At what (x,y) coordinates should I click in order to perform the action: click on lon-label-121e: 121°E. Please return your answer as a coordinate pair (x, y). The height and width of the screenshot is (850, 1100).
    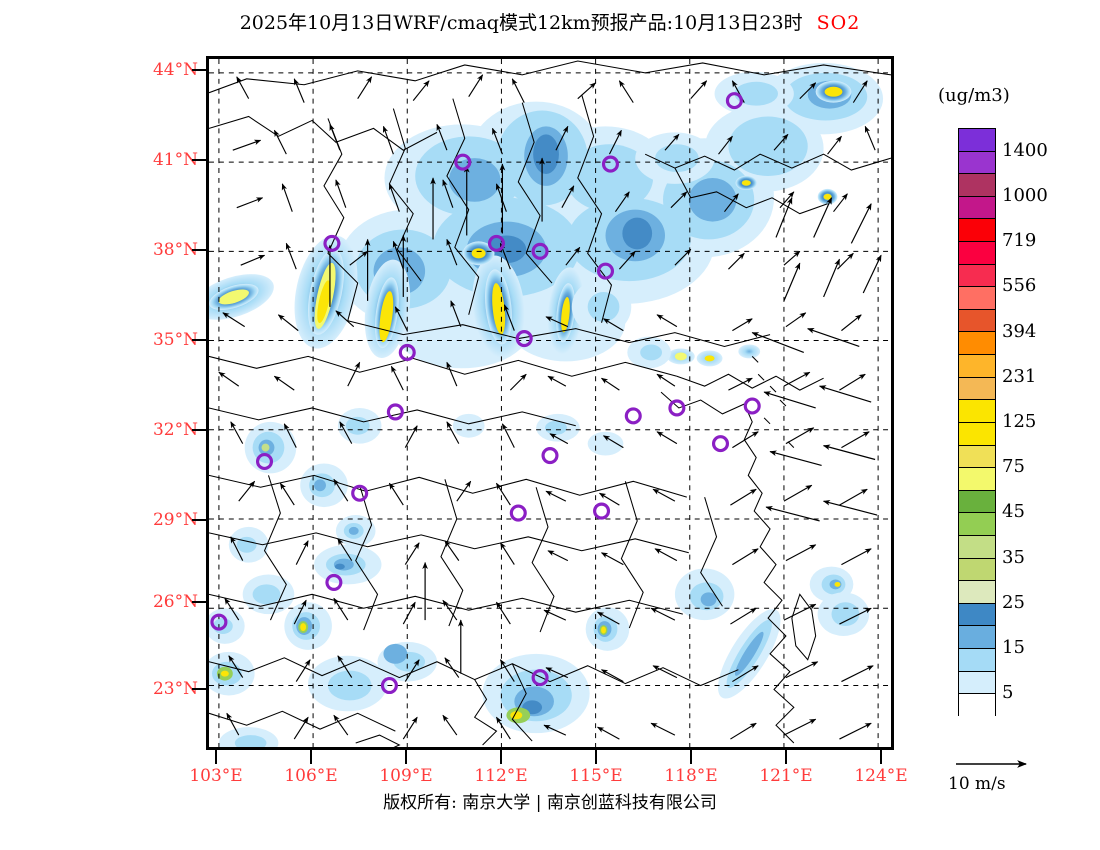
    Looking at the image, I should click on (786, 776).